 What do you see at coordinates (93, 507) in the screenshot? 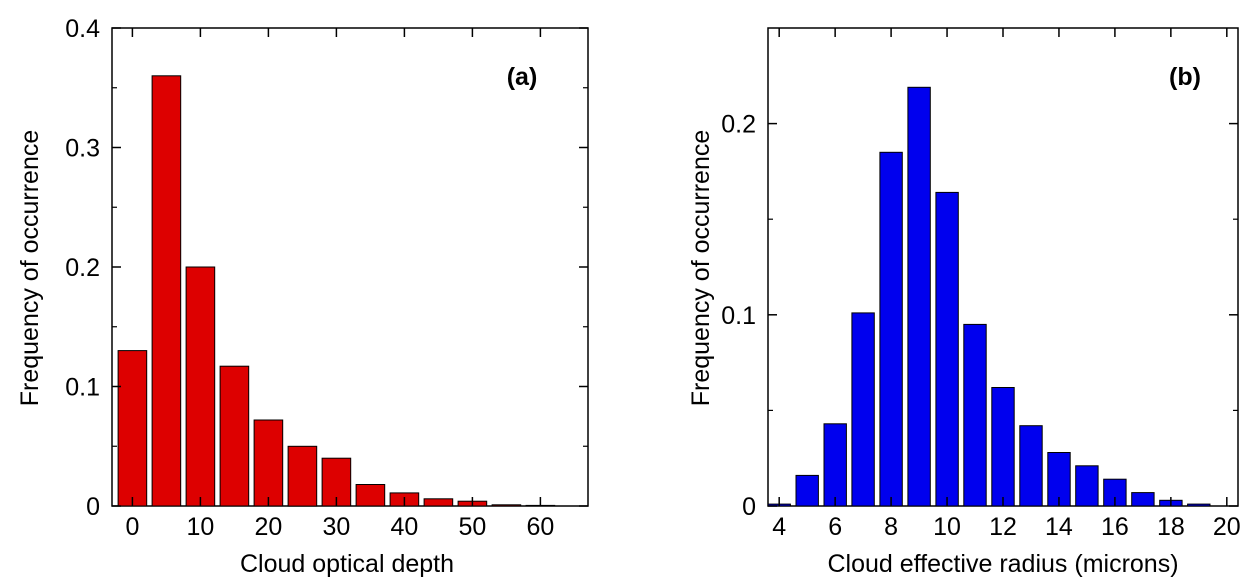
I see `y-tick-label-a-0: 0` at bounding box center [93, 507].